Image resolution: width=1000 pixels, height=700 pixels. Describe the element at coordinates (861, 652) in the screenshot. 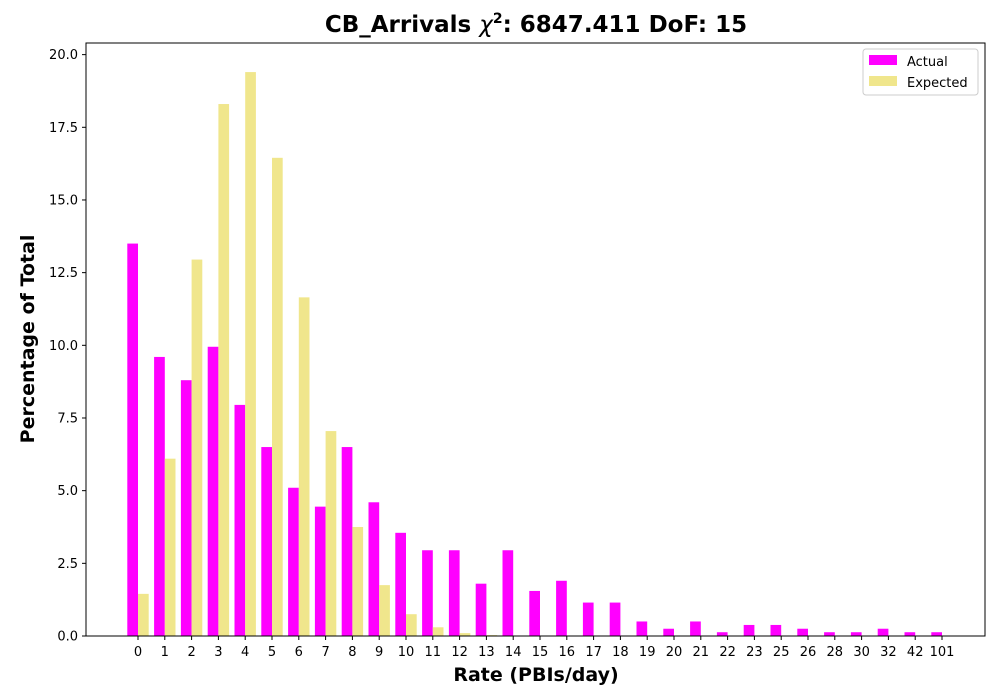

I see `x-tick-label: 30` at that location.